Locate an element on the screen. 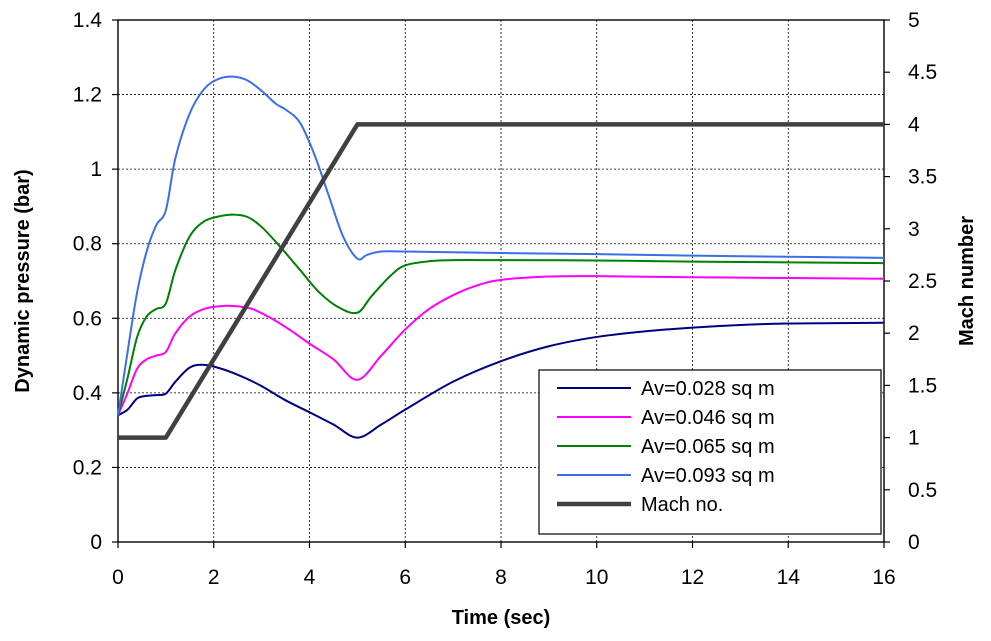 The width and height of the screenshot is (991, 641). x-tick-label: 12 is located at coordinates (692, 577).